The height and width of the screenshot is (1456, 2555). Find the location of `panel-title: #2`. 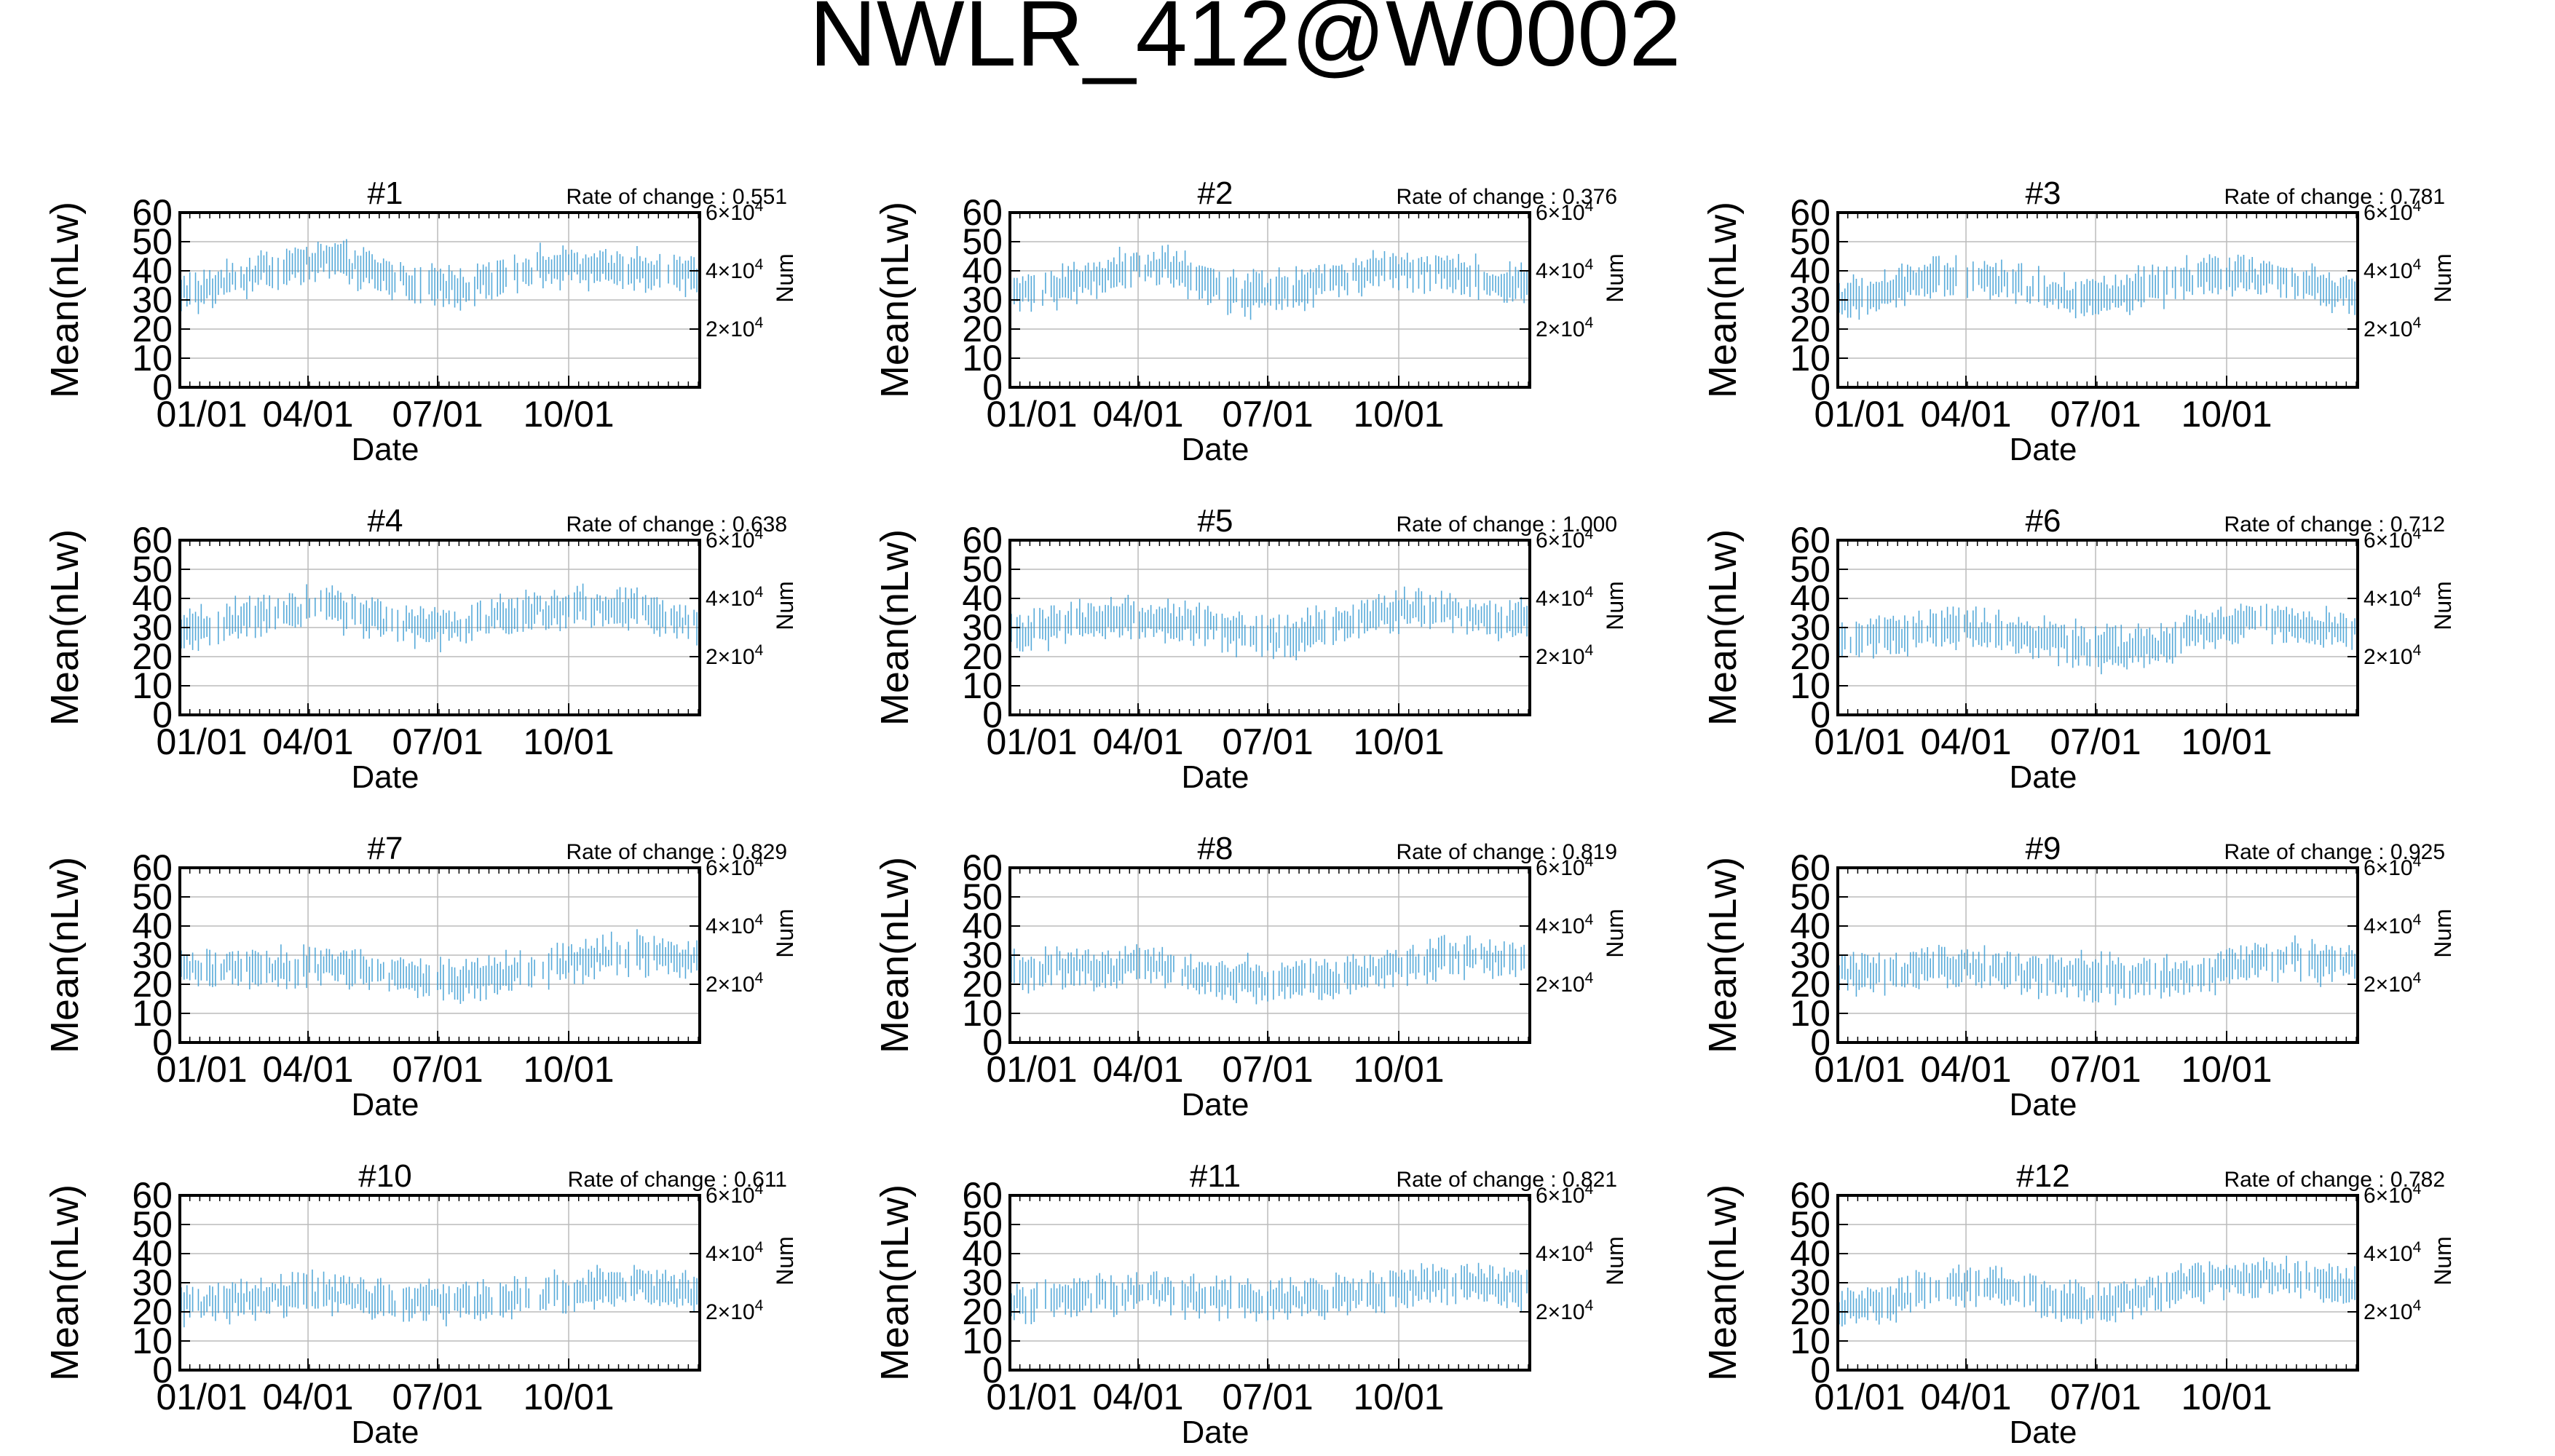

panel-title: #2 is located at coordinates (1215, 193).